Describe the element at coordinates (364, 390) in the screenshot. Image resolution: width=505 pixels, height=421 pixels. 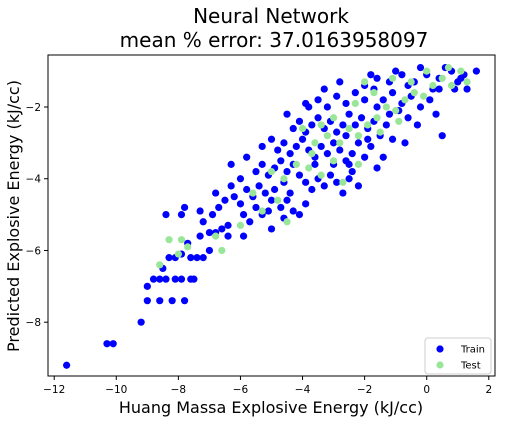
I see `x-tick-label-5: −2` at that location.